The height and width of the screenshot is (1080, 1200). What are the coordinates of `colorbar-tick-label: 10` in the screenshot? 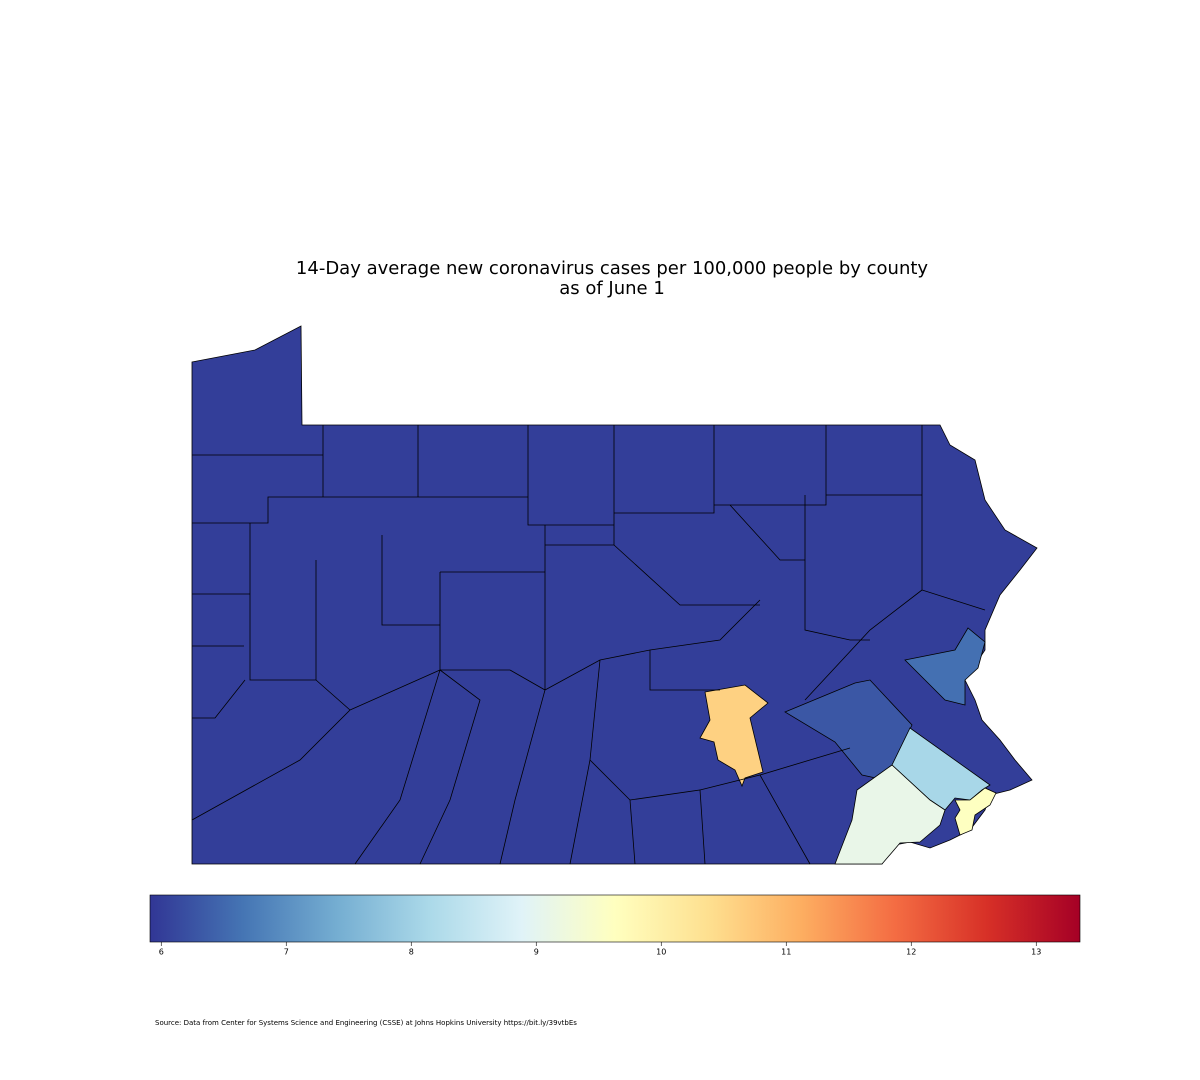 It's located at (661, 952).